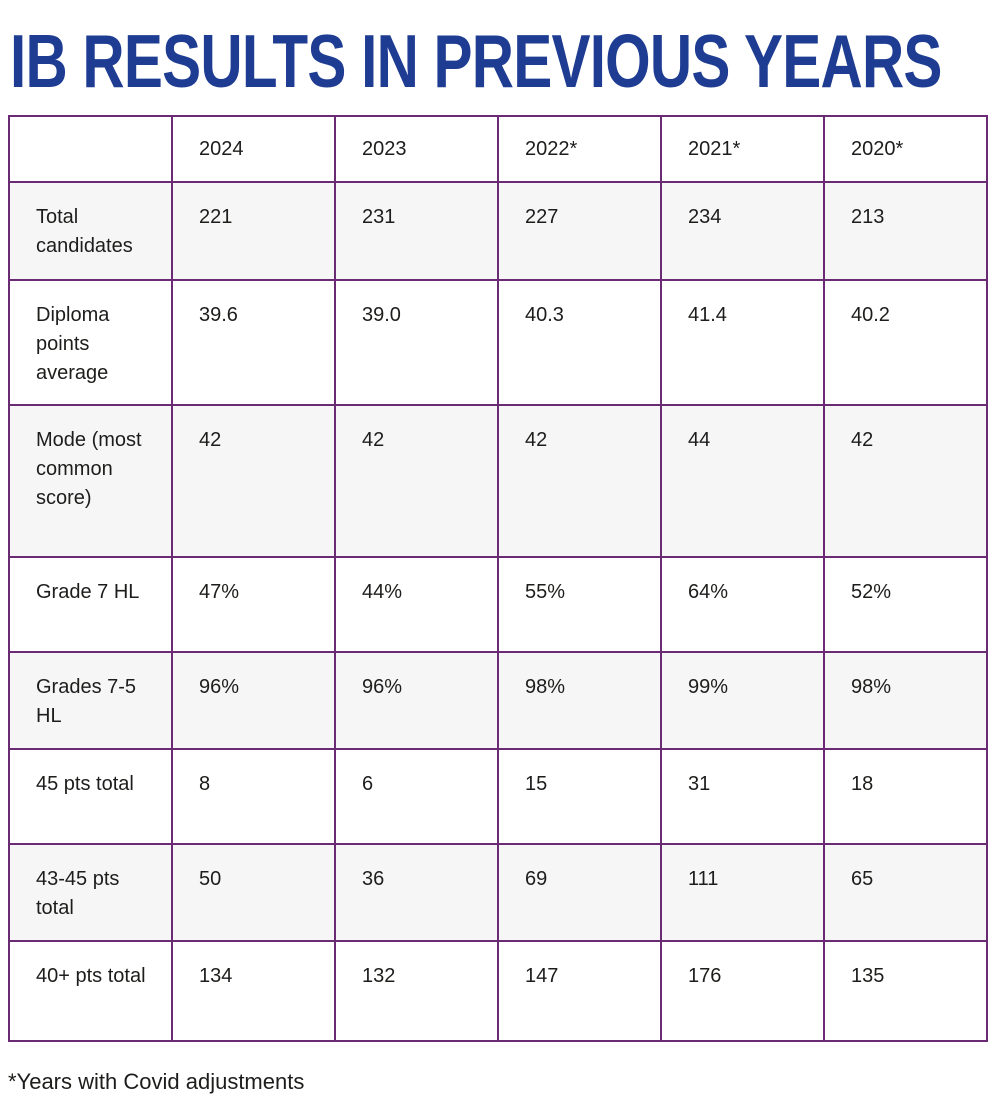  What do you see at coordinates (90, 892) in the screenshot?
I see `row-label: 43-45 pts total` at bounding box center [90, 892].